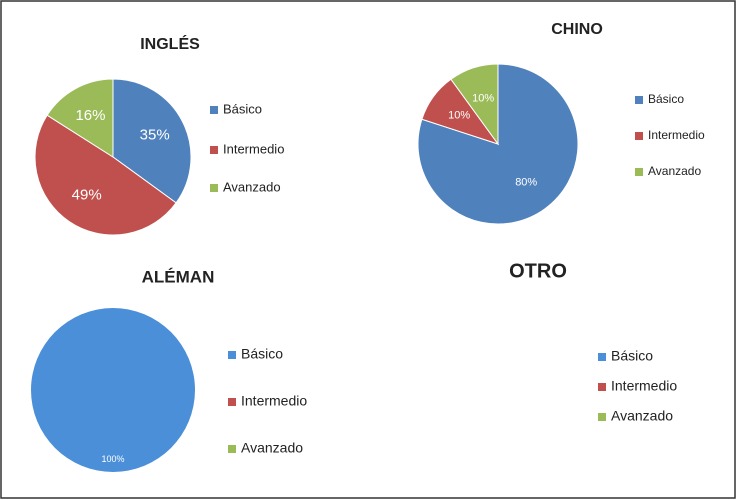 This screenshot has height=500, width=737. I want to click on data-label: 100%, so click(112, 459).